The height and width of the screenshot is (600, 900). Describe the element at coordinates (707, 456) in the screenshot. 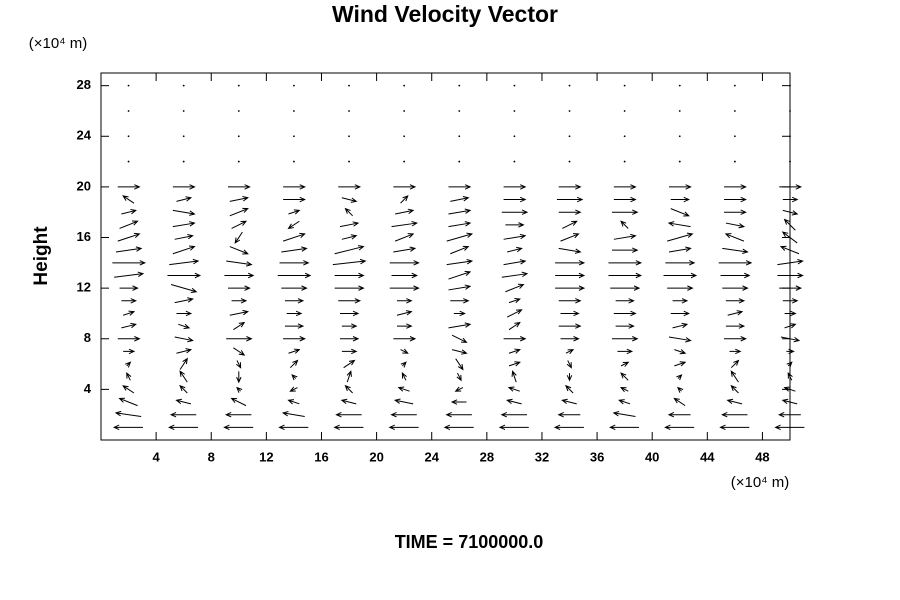

I see `x-tick-label: 44` at that location.